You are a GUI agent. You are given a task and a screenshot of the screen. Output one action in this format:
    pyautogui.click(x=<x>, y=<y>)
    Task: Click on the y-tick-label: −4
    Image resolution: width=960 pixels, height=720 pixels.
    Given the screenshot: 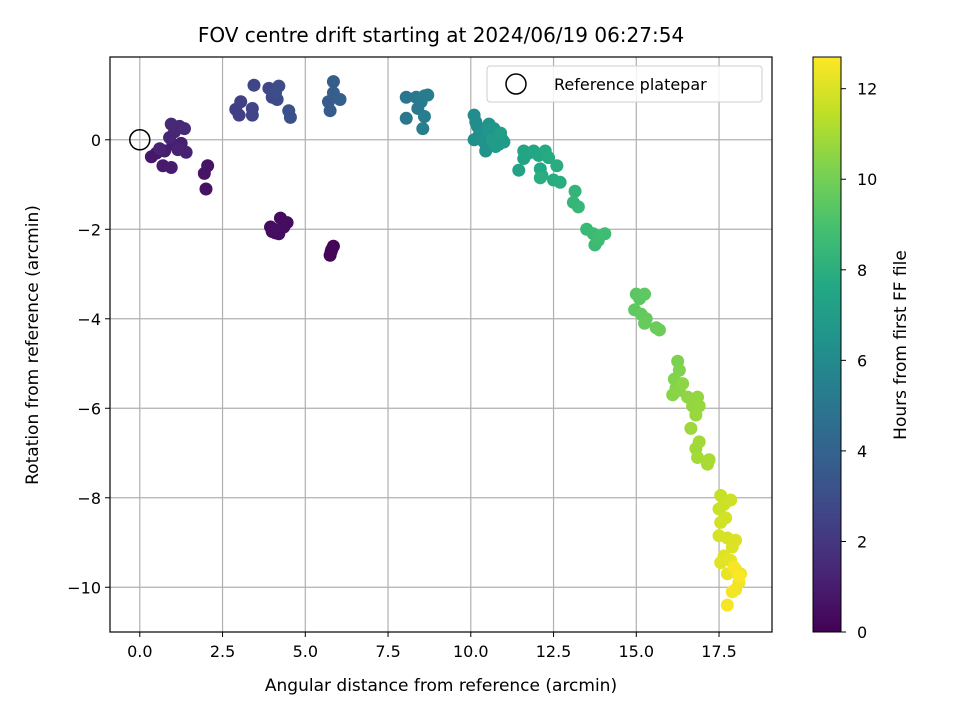 What is the action you would take?
    pyautogui.click(x=89, y=319)
    